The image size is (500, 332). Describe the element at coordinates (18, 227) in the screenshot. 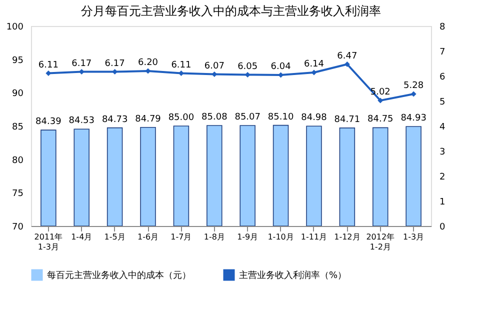

I see `y-tick-label: 70` at that location.